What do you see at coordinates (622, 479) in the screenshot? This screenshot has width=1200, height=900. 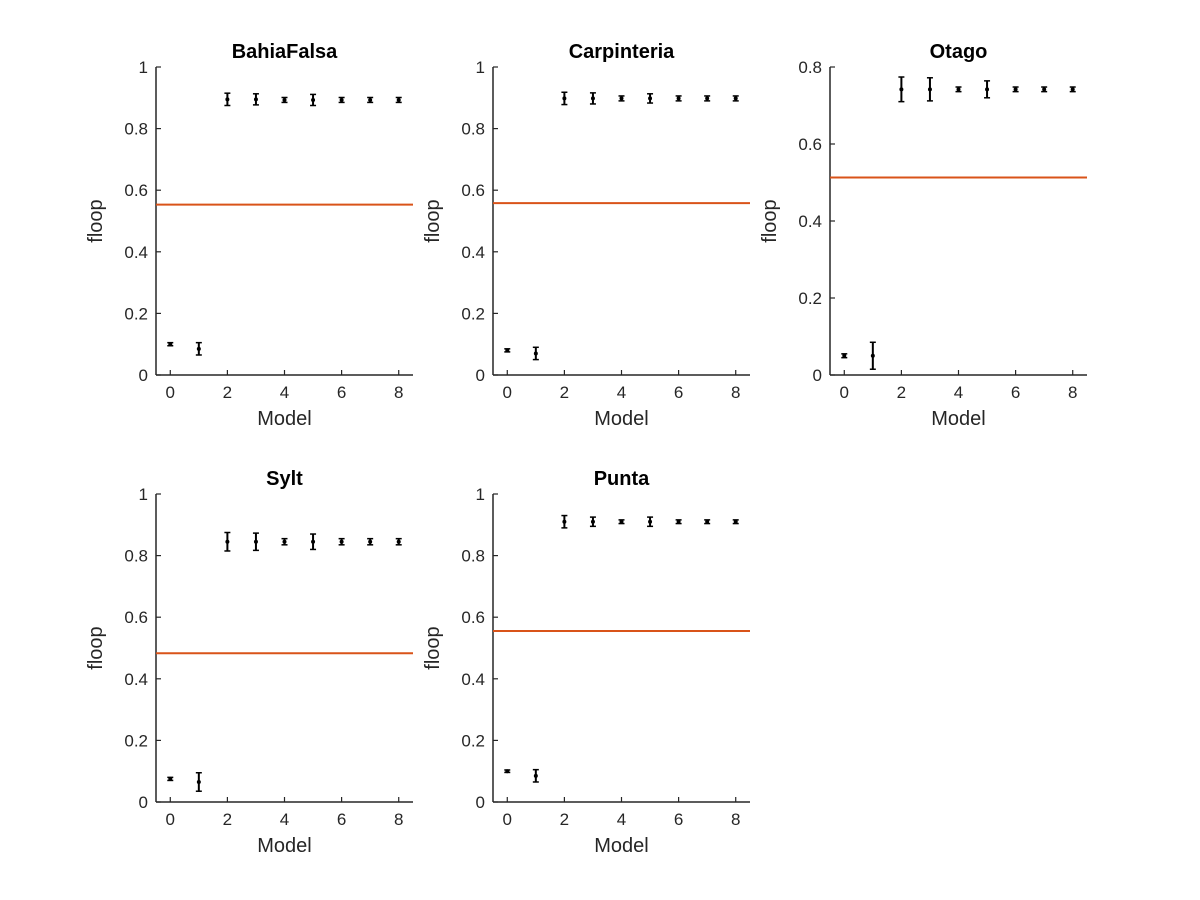 I see `subplot-title: Punta` at bounding box center [622, 479].